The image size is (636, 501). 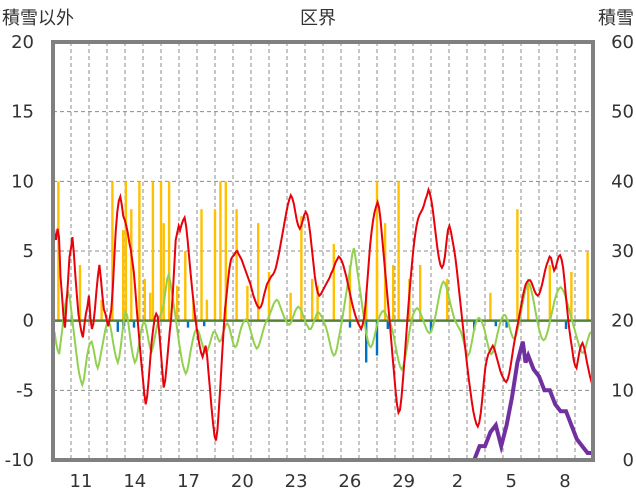 I want to click on x-tick-label: 29, so click(x=403, y=481).